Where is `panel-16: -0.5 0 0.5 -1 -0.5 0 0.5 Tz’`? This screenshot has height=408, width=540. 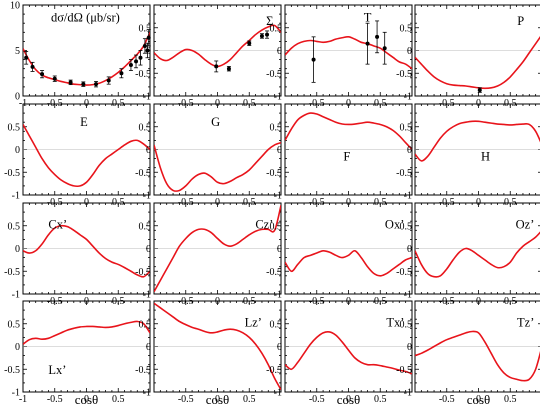
panel-16: -0.5 0 0.5 -1 -0.5 0 0.5 Tz’ is located at coordinates (468, 352).